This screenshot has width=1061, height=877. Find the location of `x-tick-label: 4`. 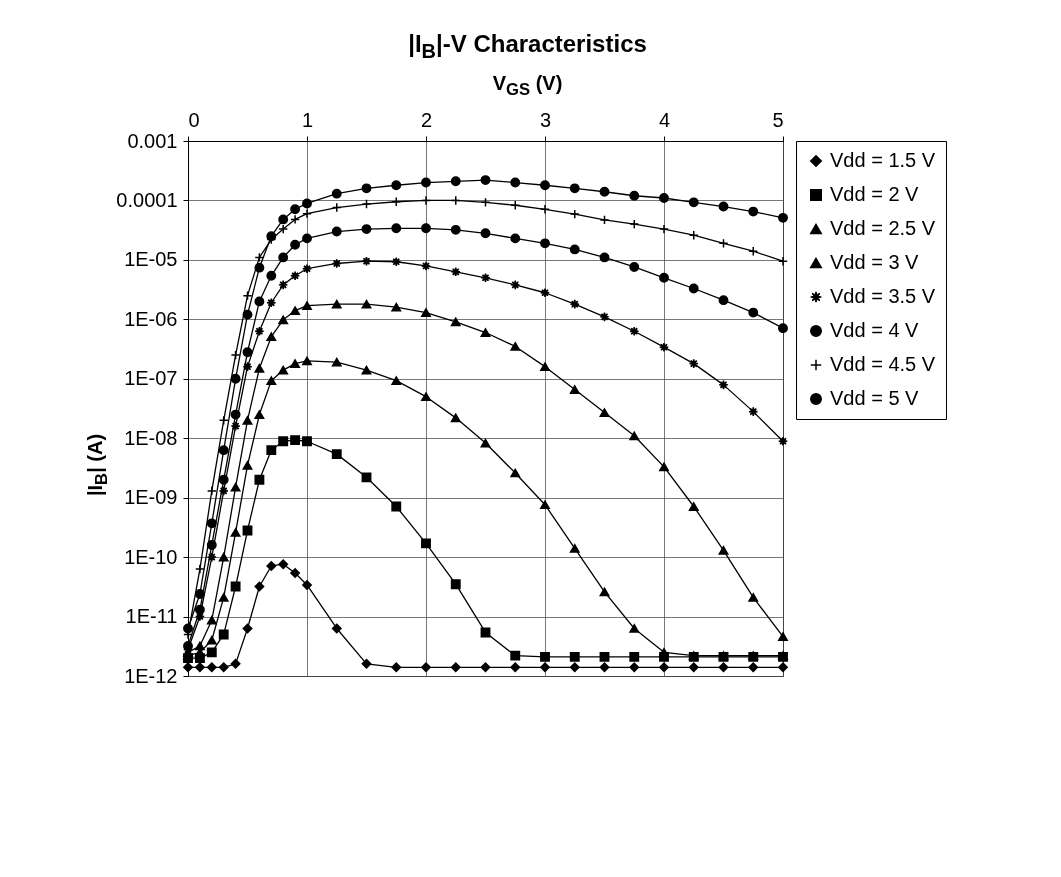

x-tick-label: 4 is located at coordinates (664, 119).